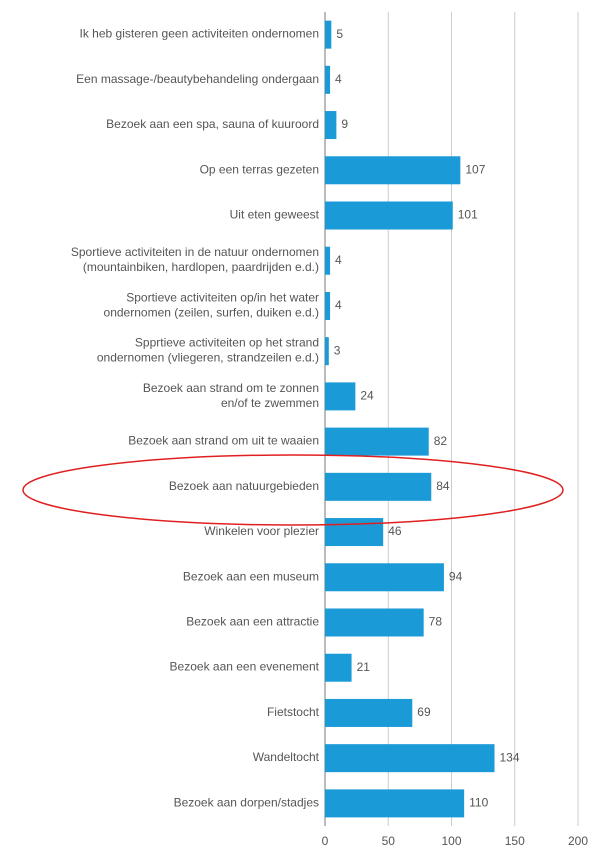 This screenshot has width=593, height=853. I want to click on label-line: Bezoek aan een spa, sauna of kuuroord, so click(212, 124).